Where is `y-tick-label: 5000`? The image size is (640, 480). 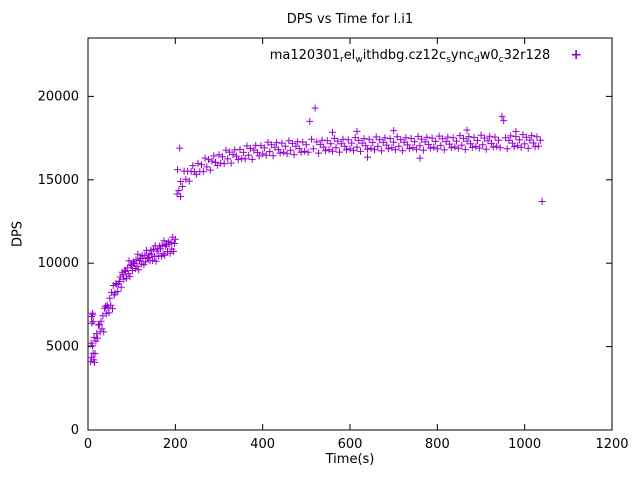
y-tick-label: 5000 is located at coordinates (62, 347).